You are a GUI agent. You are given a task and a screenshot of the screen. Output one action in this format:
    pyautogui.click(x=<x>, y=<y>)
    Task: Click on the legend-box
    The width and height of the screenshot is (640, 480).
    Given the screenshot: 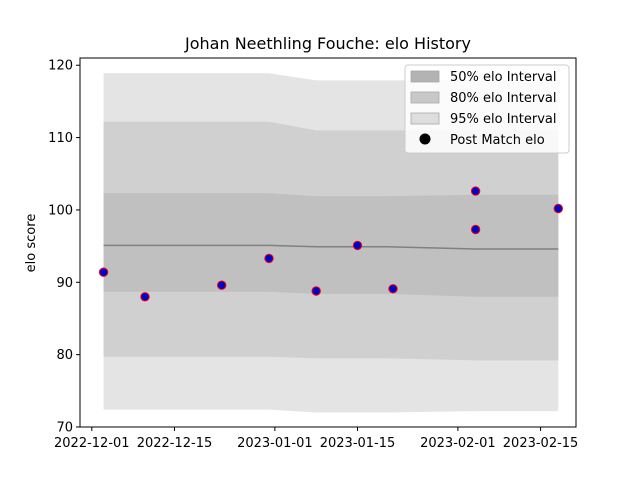 What is the action you would take?
    pyautogui.click(x=487, y=109)
    